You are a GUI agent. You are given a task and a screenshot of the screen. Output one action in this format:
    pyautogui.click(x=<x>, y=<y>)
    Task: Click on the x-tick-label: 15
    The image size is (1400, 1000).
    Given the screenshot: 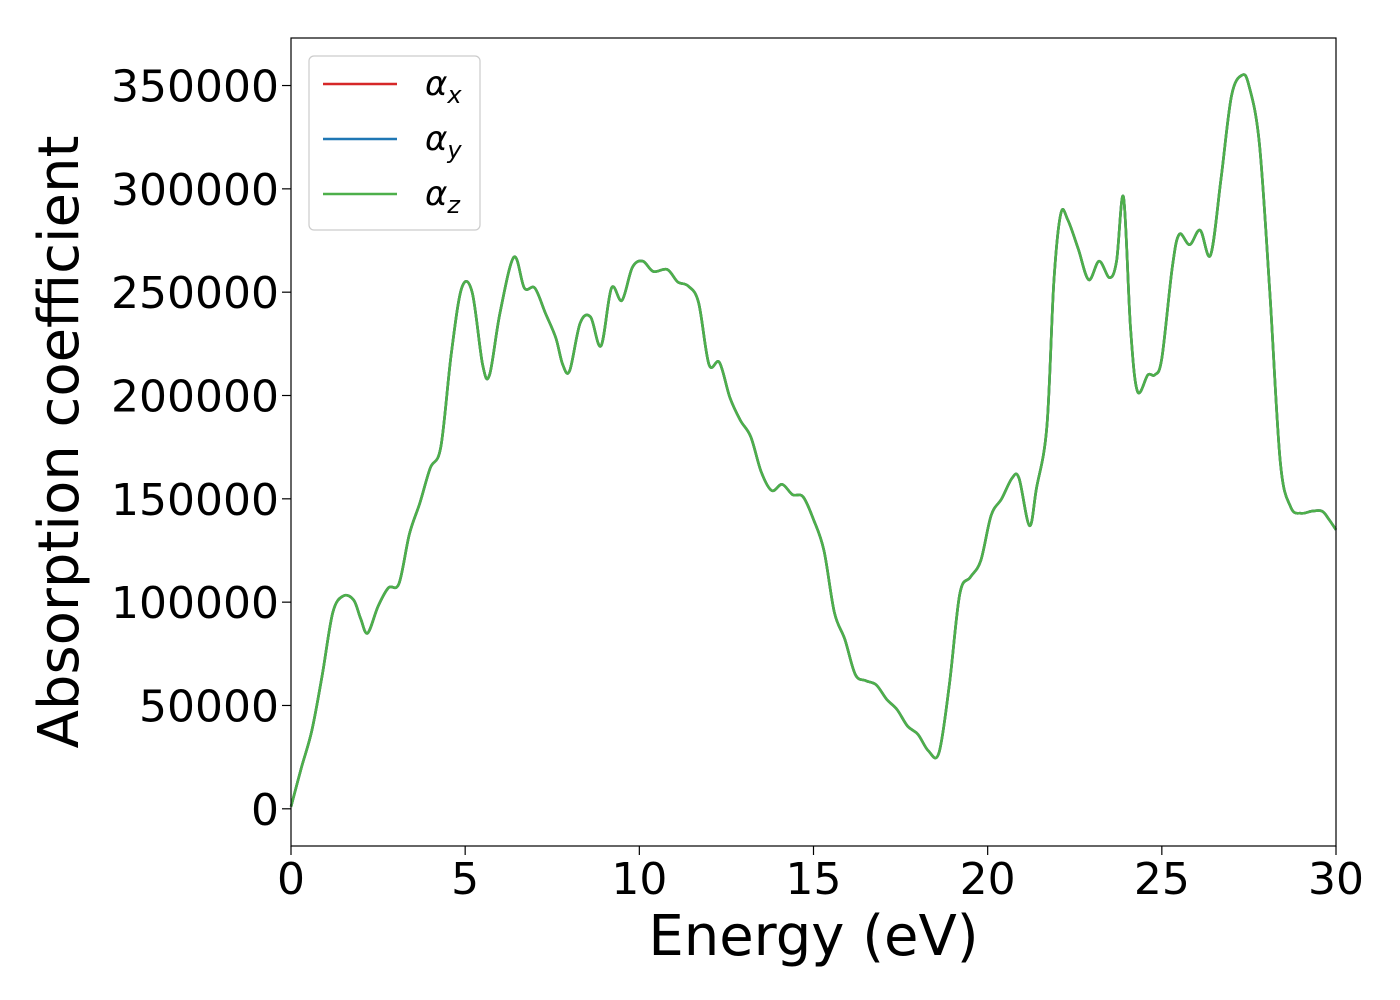 What is the action you would take?
    pyautogui.click(x=814, y=879)
    